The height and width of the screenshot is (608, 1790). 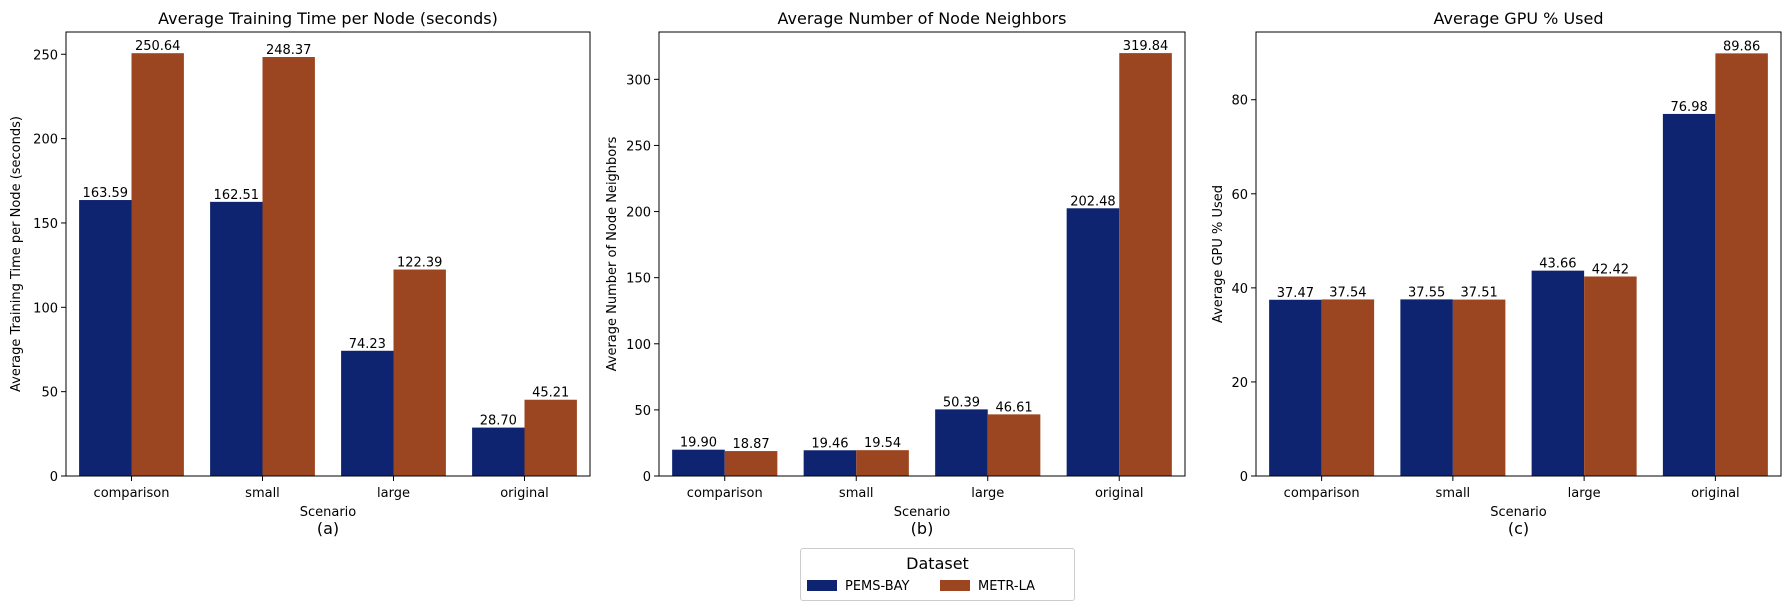 I want to click on data-label-neighbors-pems-bay-comparison: 19.90, so click(x=698, y=443).